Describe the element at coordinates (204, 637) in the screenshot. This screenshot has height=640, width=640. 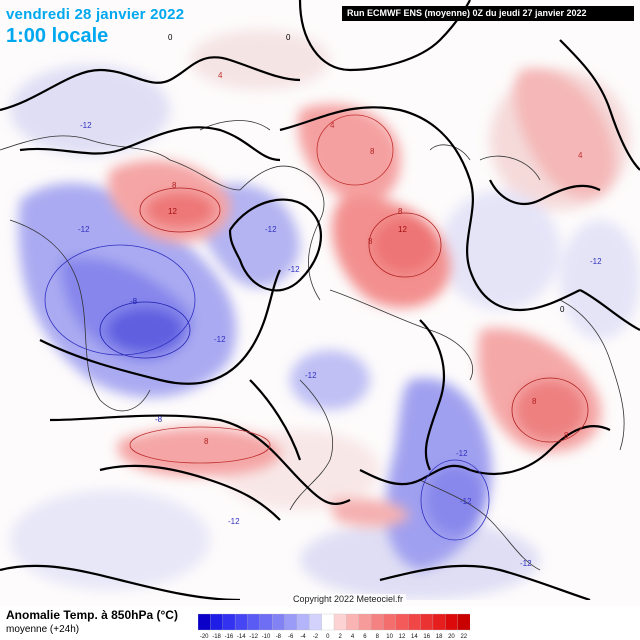
I see `scale-tick-label: -20` at that location.